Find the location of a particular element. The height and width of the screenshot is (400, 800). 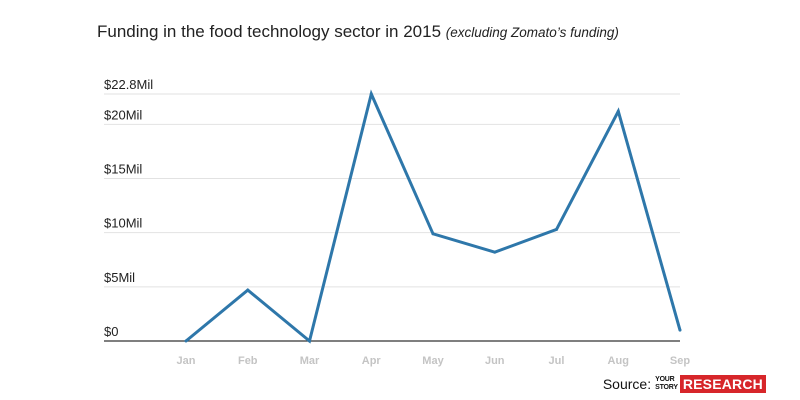

x-tick-label: Mar is located at coordinates (310, 361).